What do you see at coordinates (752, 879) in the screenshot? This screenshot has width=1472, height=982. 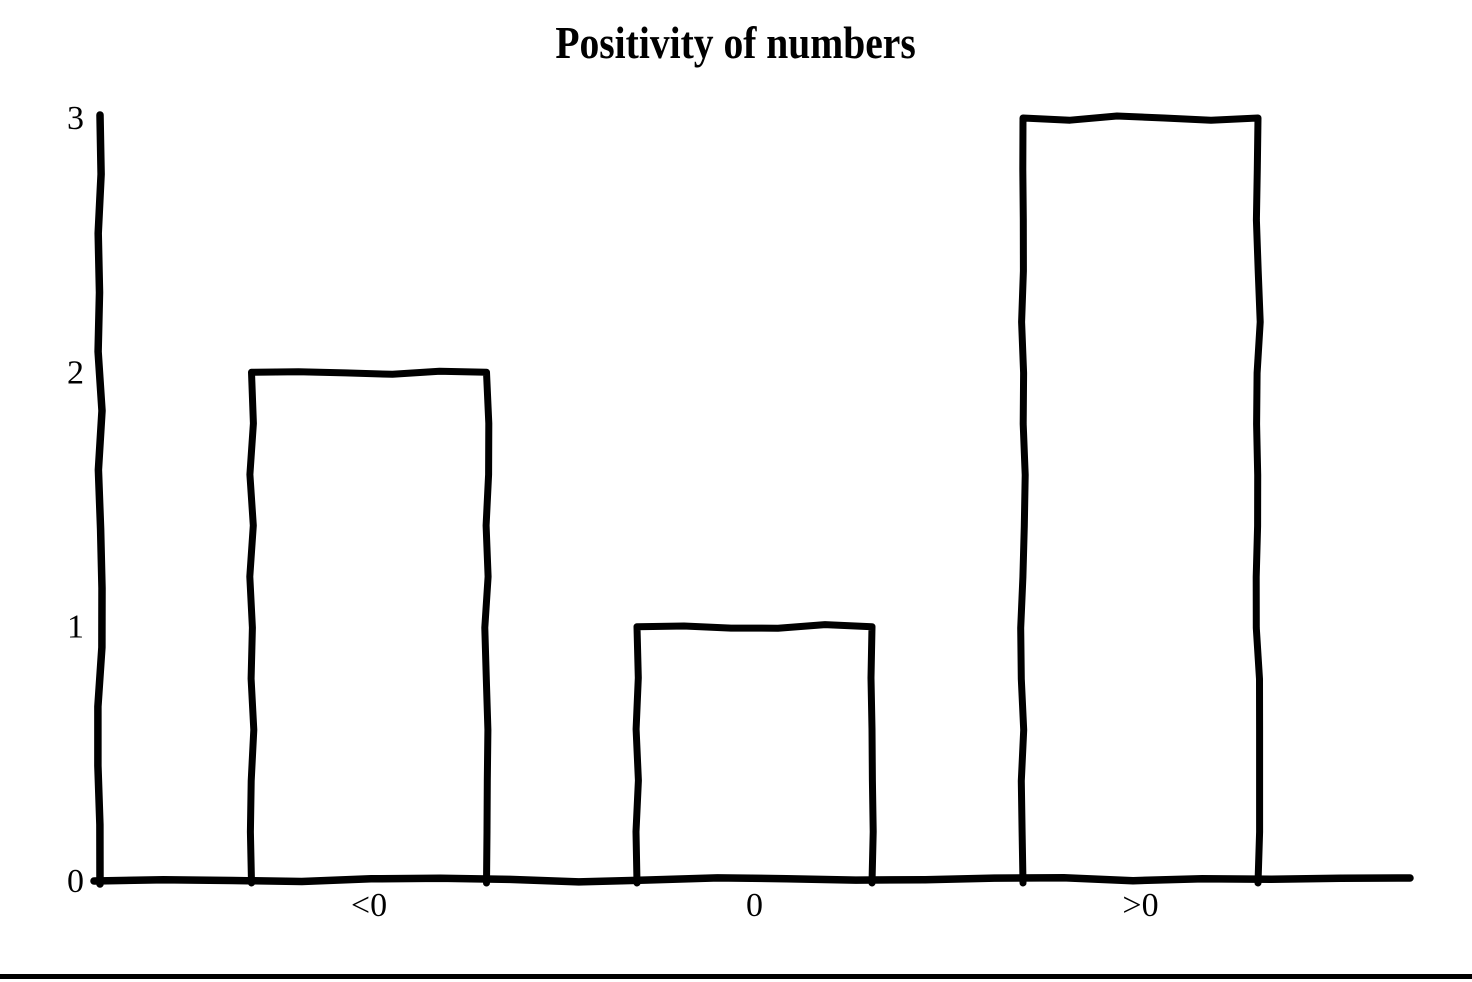 I see `x-axis` at bounding box center [752, 879].